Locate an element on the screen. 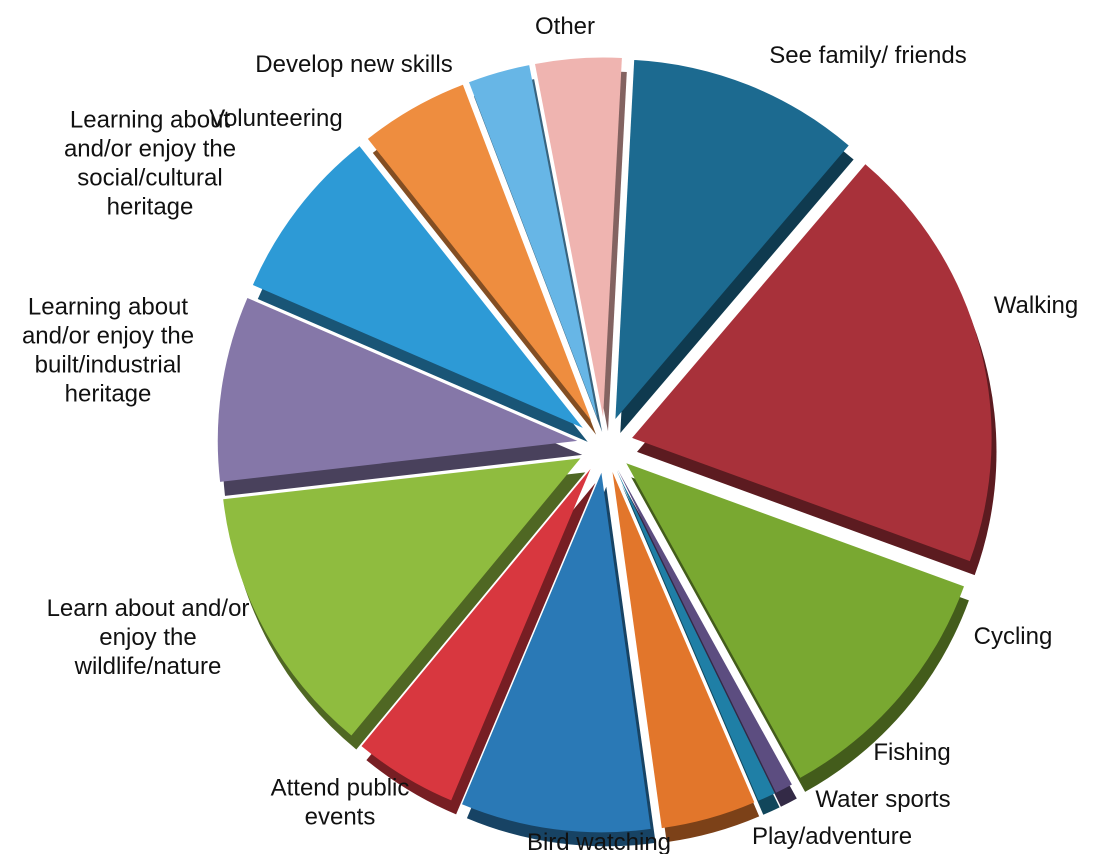  pie-slice-attend-public-events is located at coordinates (478, 642).